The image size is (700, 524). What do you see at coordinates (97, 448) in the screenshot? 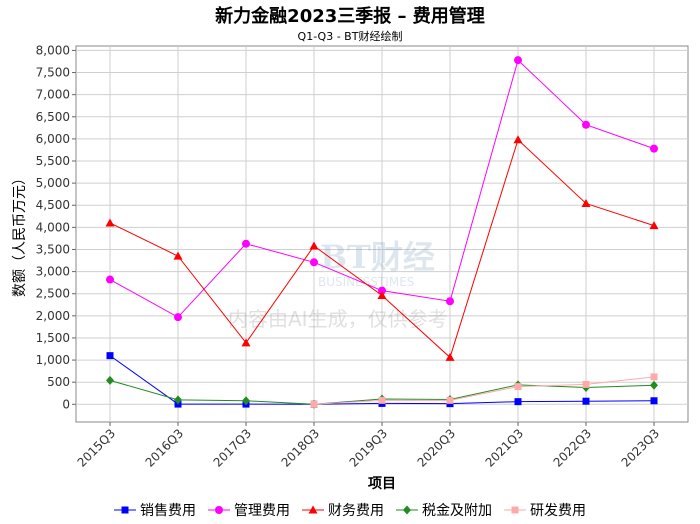
I see `x-tick-label: 2015Q3` at bounding box center [97, 448].